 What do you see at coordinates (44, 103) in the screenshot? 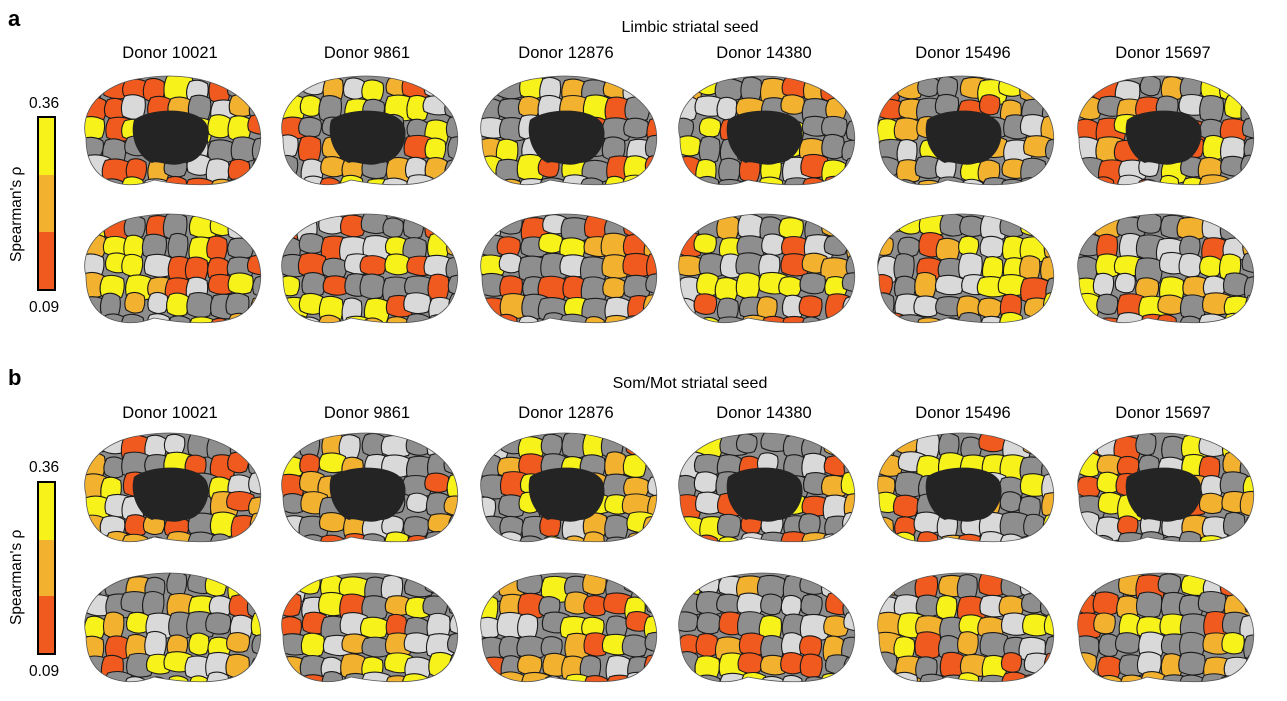
I see `colorbar-a-max: 0.36` at bounding box center [44, 103].